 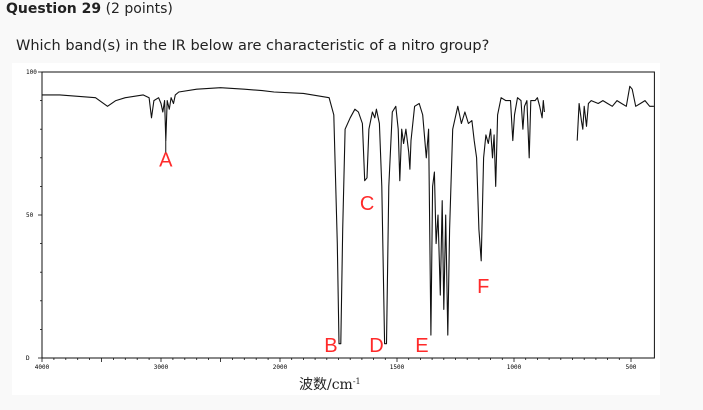 What do you see at coordinates (161, 367) in the screenshot?
I see `x-tick-label: 3000` at bounding box center [161, 367].